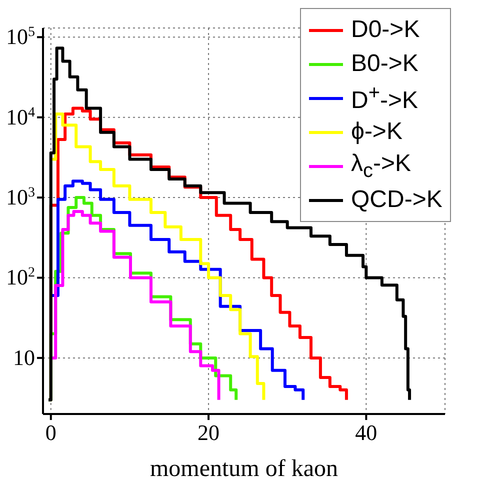 Image resolution: width=488 pixels, height=482 pixels. I want to click on legend-label: D$^{+}$->K, so click(384, 98).